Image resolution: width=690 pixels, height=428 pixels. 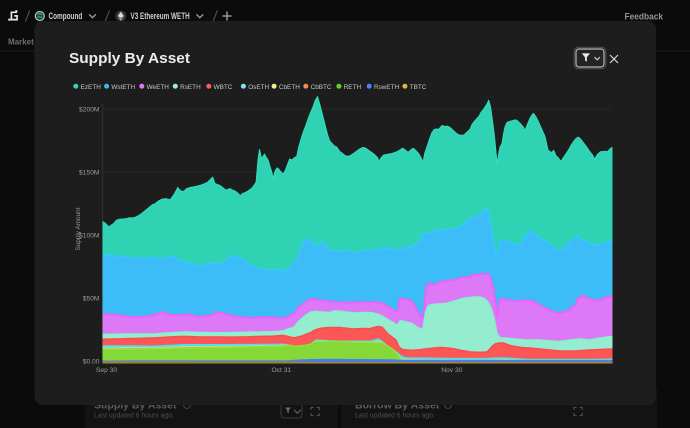 I want to click on svg-text: EzETH, so click(x=91, y=87).